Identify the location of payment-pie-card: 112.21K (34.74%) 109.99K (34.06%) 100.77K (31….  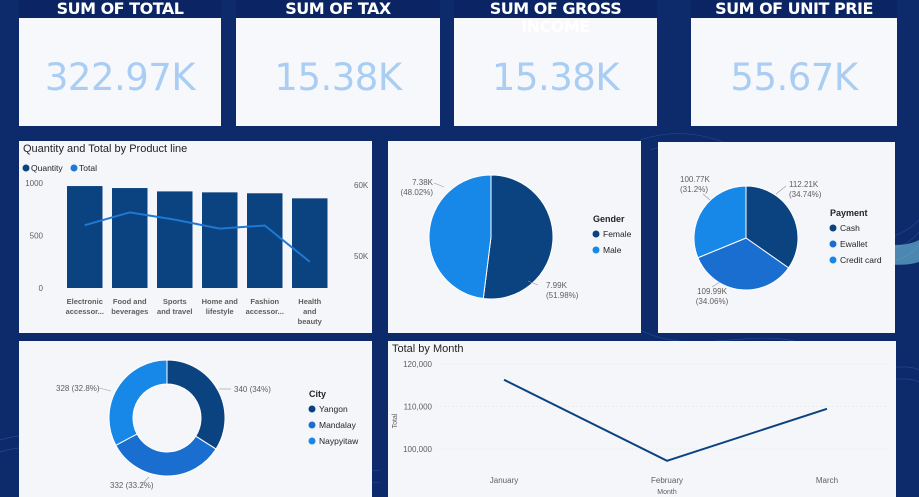
(776, 237).